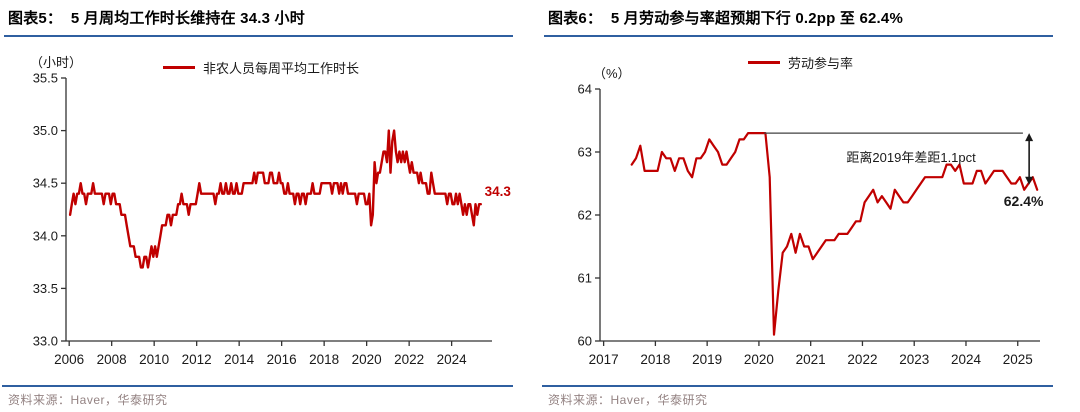 Image resolution: width=1080 pixels, height=412 pixels. I want to click on y-tick-label: 33.0, so click(45, 341).